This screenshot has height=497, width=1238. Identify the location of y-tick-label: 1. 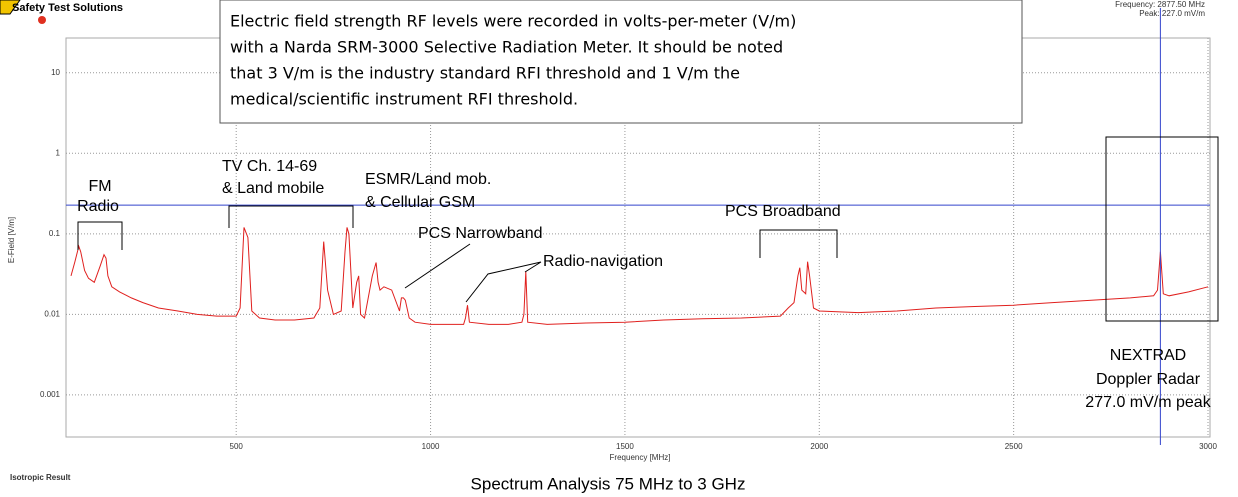
(58, 152).